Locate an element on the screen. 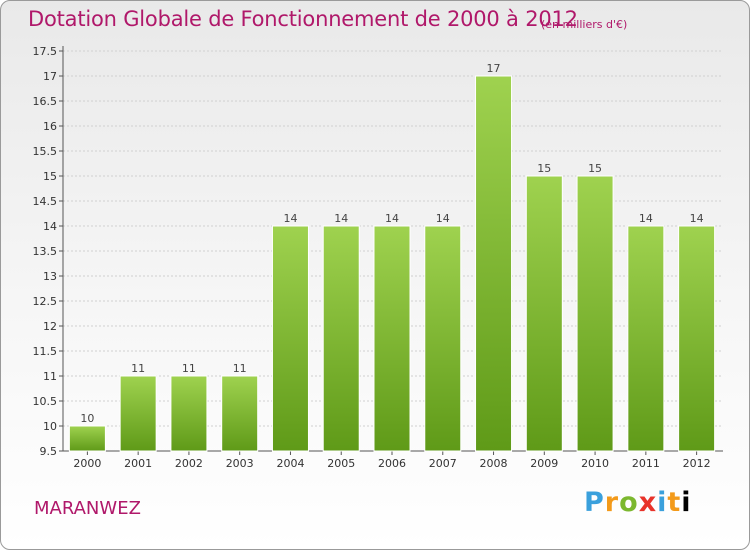 The width and height of the screenshot is (750, 550). y-tick-label: 16 is located at coordinates (50, 126).